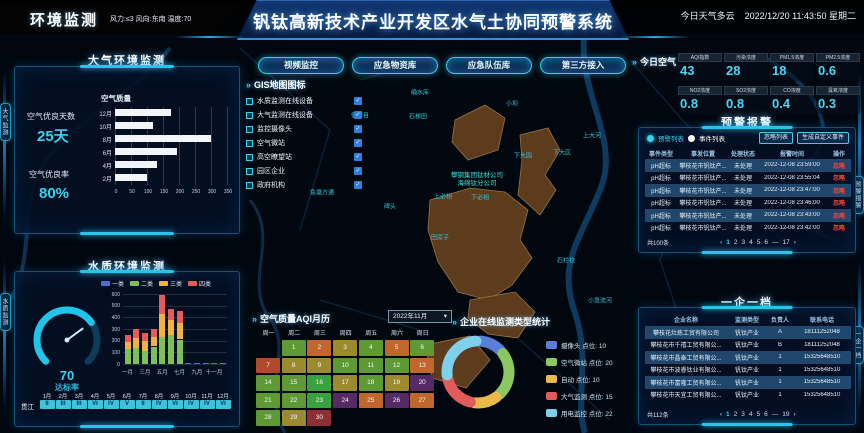 This screenshot has height=433, width=864. I want to click on calendar-day: 19, so click(396, 383).